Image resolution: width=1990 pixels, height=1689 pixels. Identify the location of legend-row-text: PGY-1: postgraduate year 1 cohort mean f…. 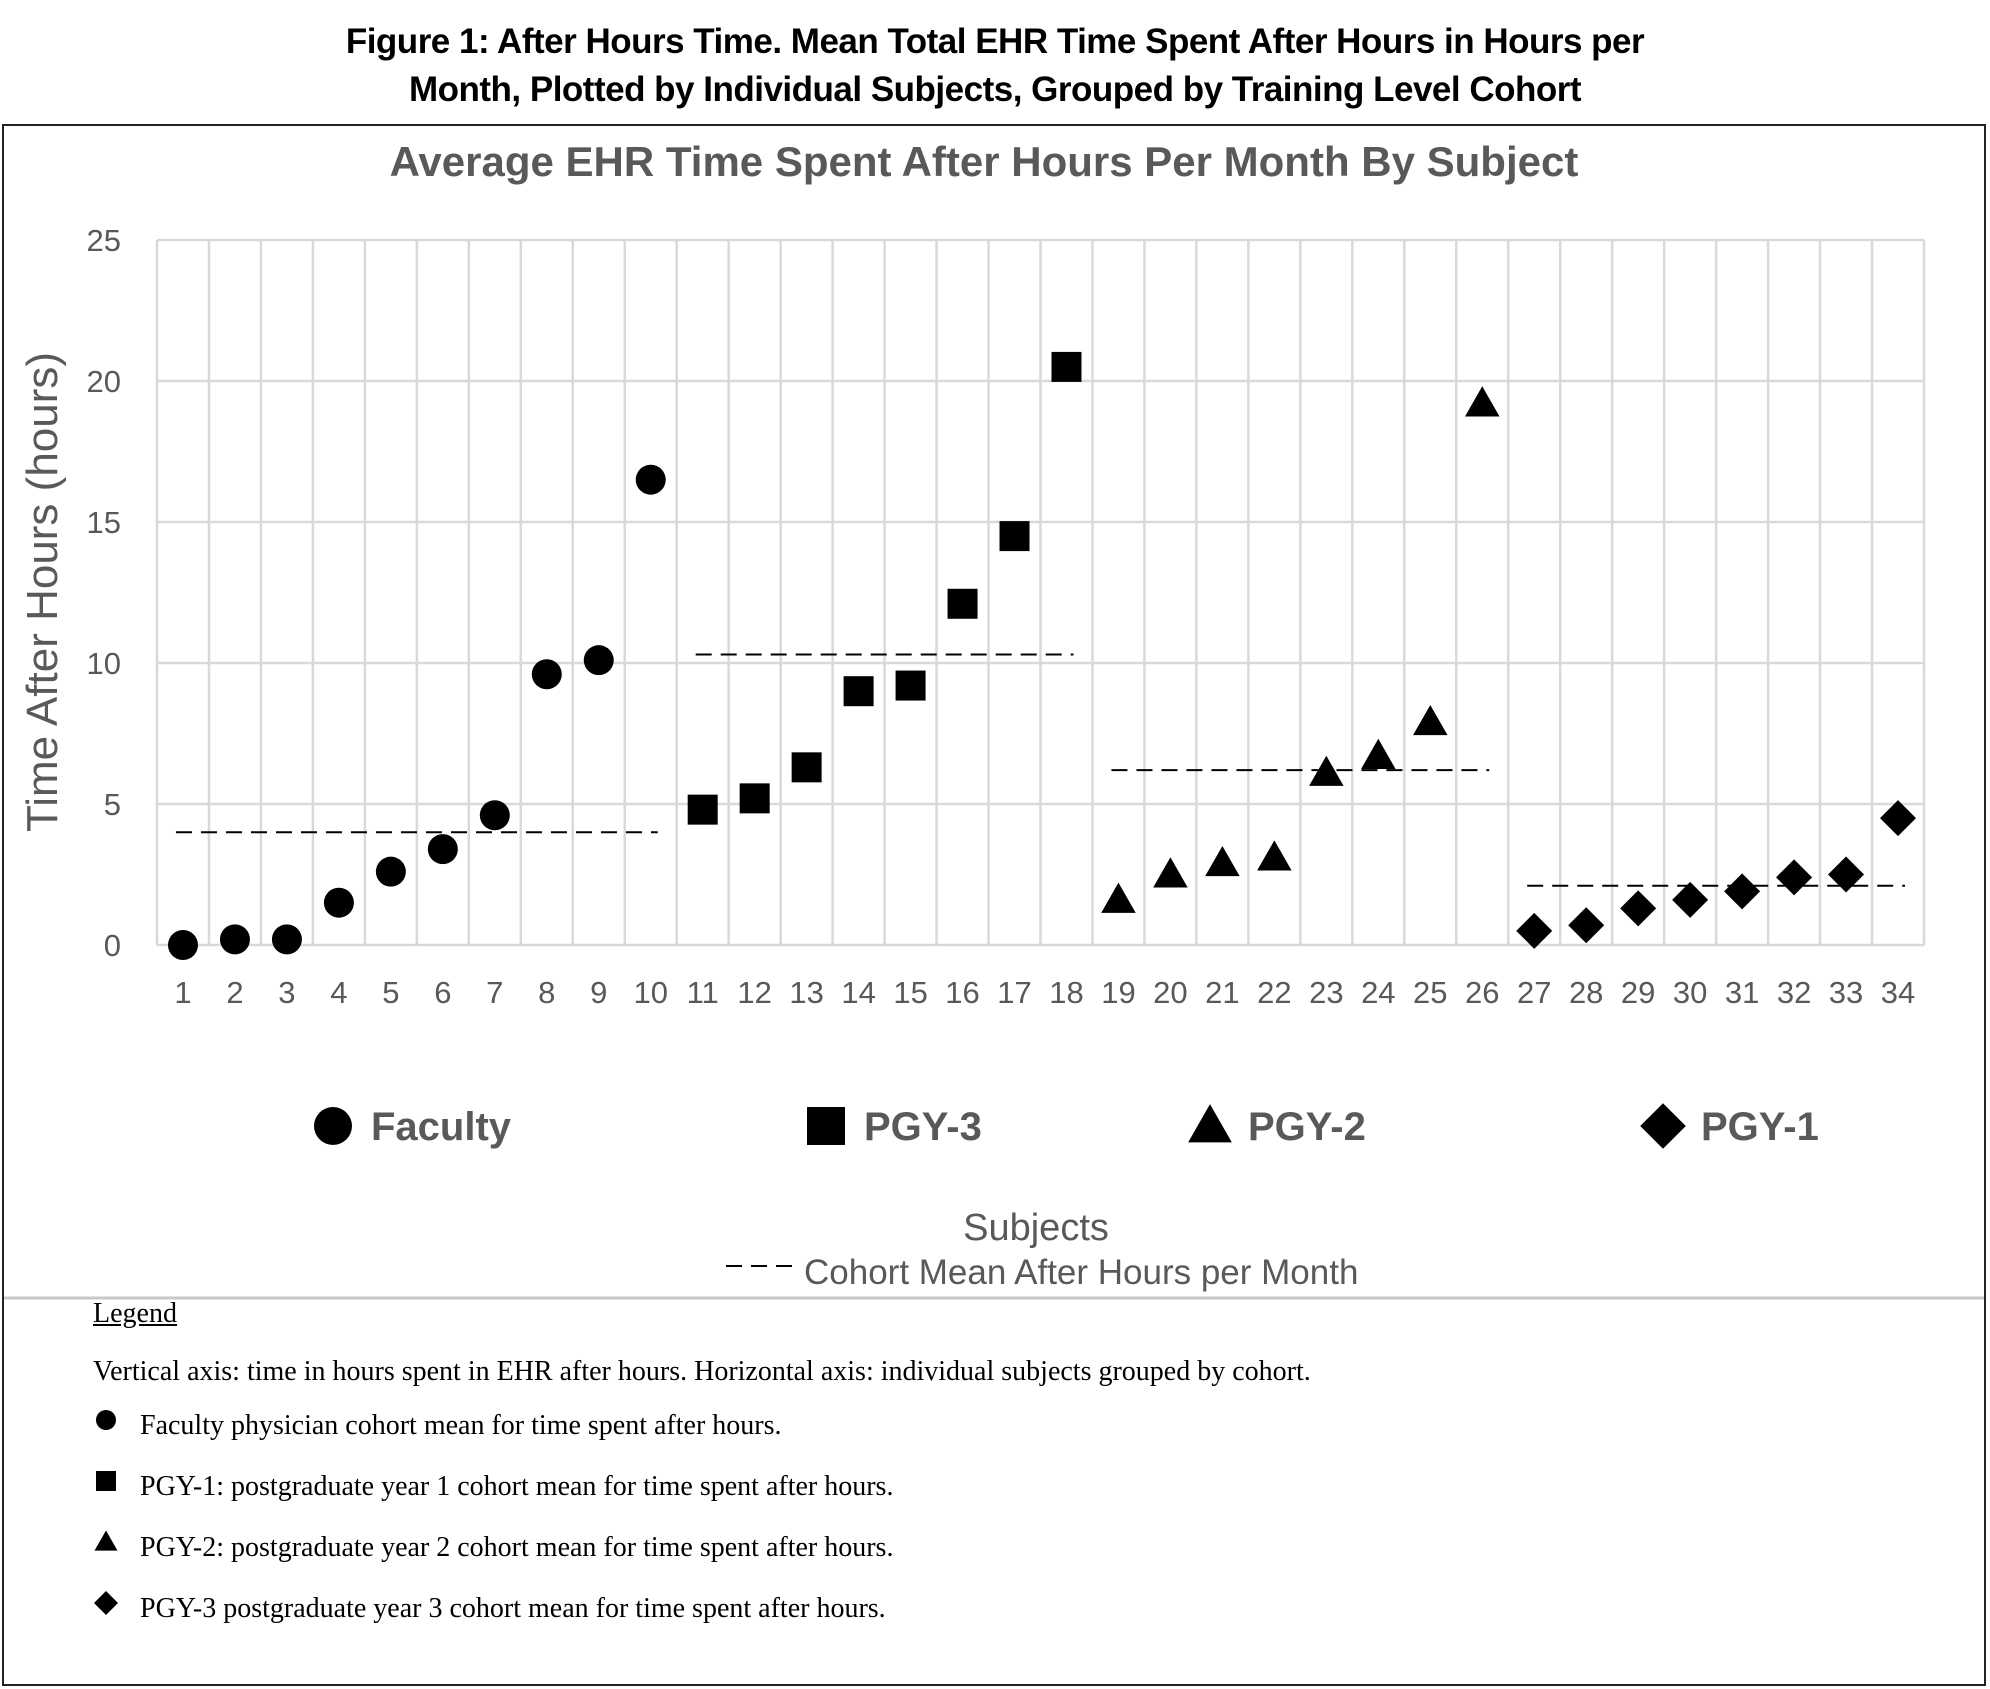
(517, 1486).